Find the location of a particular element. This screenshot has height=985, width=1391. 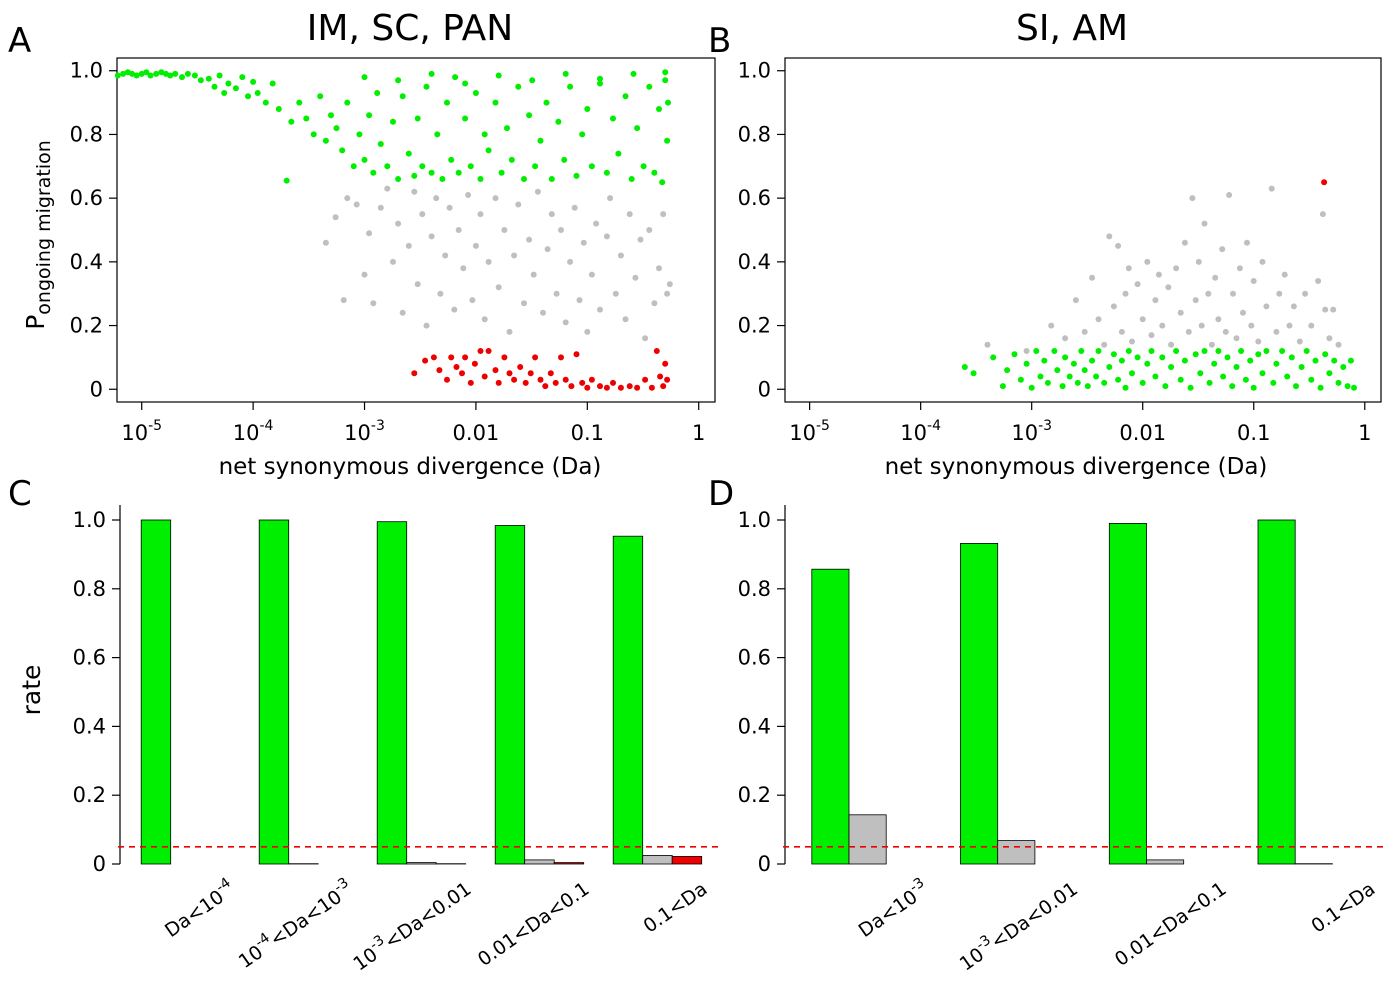

panel-c-category-label: 10-4<Da<10-3 is located at coordinates (294, 924).